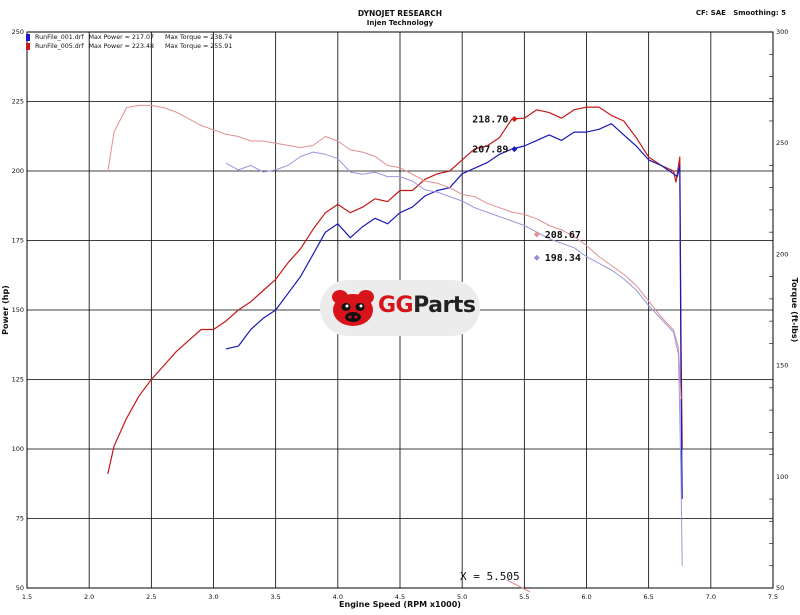  Describe the element at coordinates (648, 597) in the screenshot. I see `x-tick-label: 6.5` at that location.